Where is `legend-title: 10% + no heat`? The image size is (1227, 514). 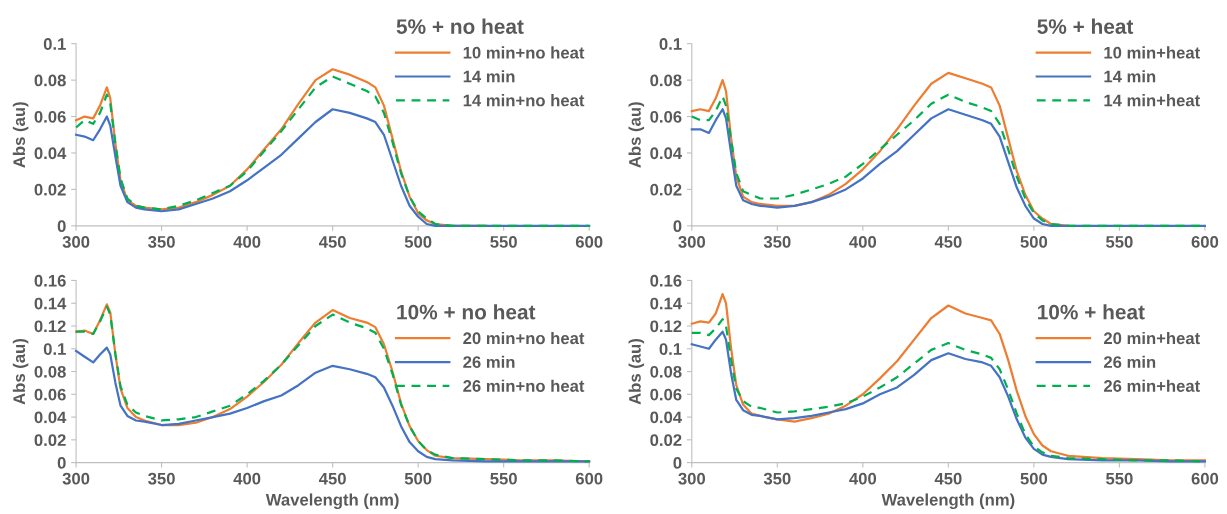 legend-title: 10% + no heat is located at coordinates (466, 312).